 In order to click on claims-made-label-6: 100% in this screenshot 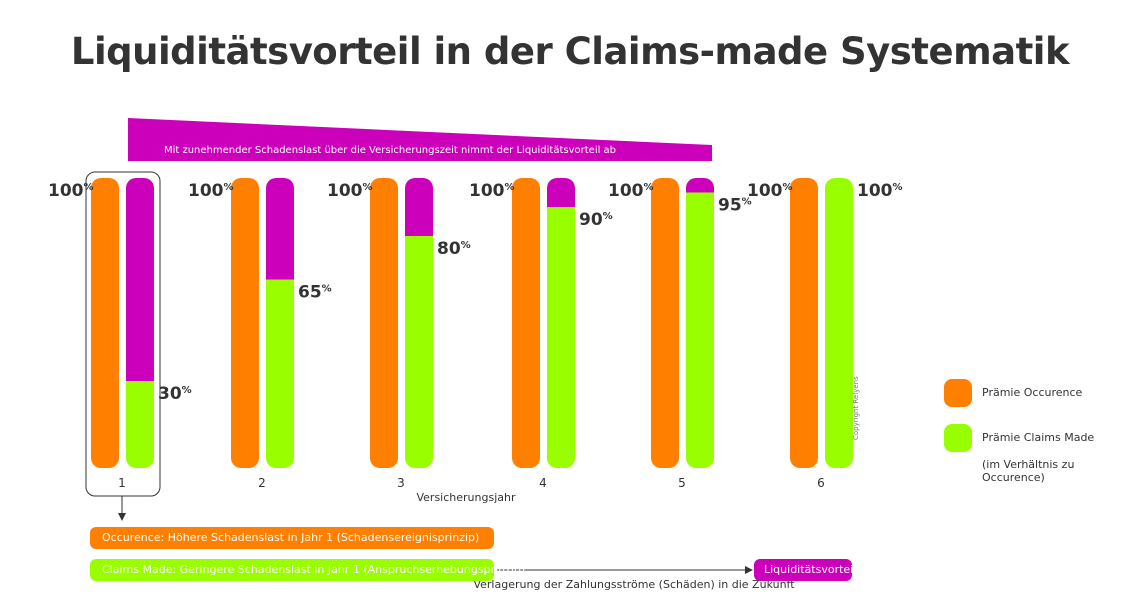, I will do `click(880, 191)`.